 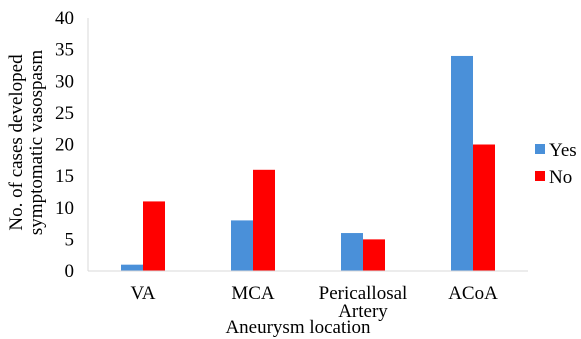 I want to click on y-tick-label: 0, so click(x=70, y=271).